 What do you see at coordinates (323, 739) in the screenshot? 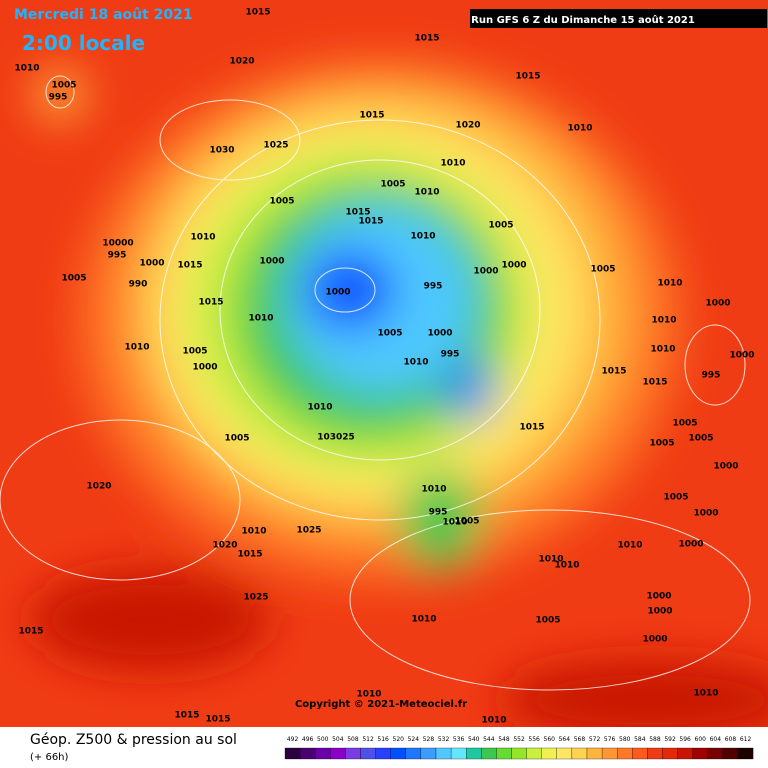
I see `scale-label: 500` at bounding box center [323, 739].